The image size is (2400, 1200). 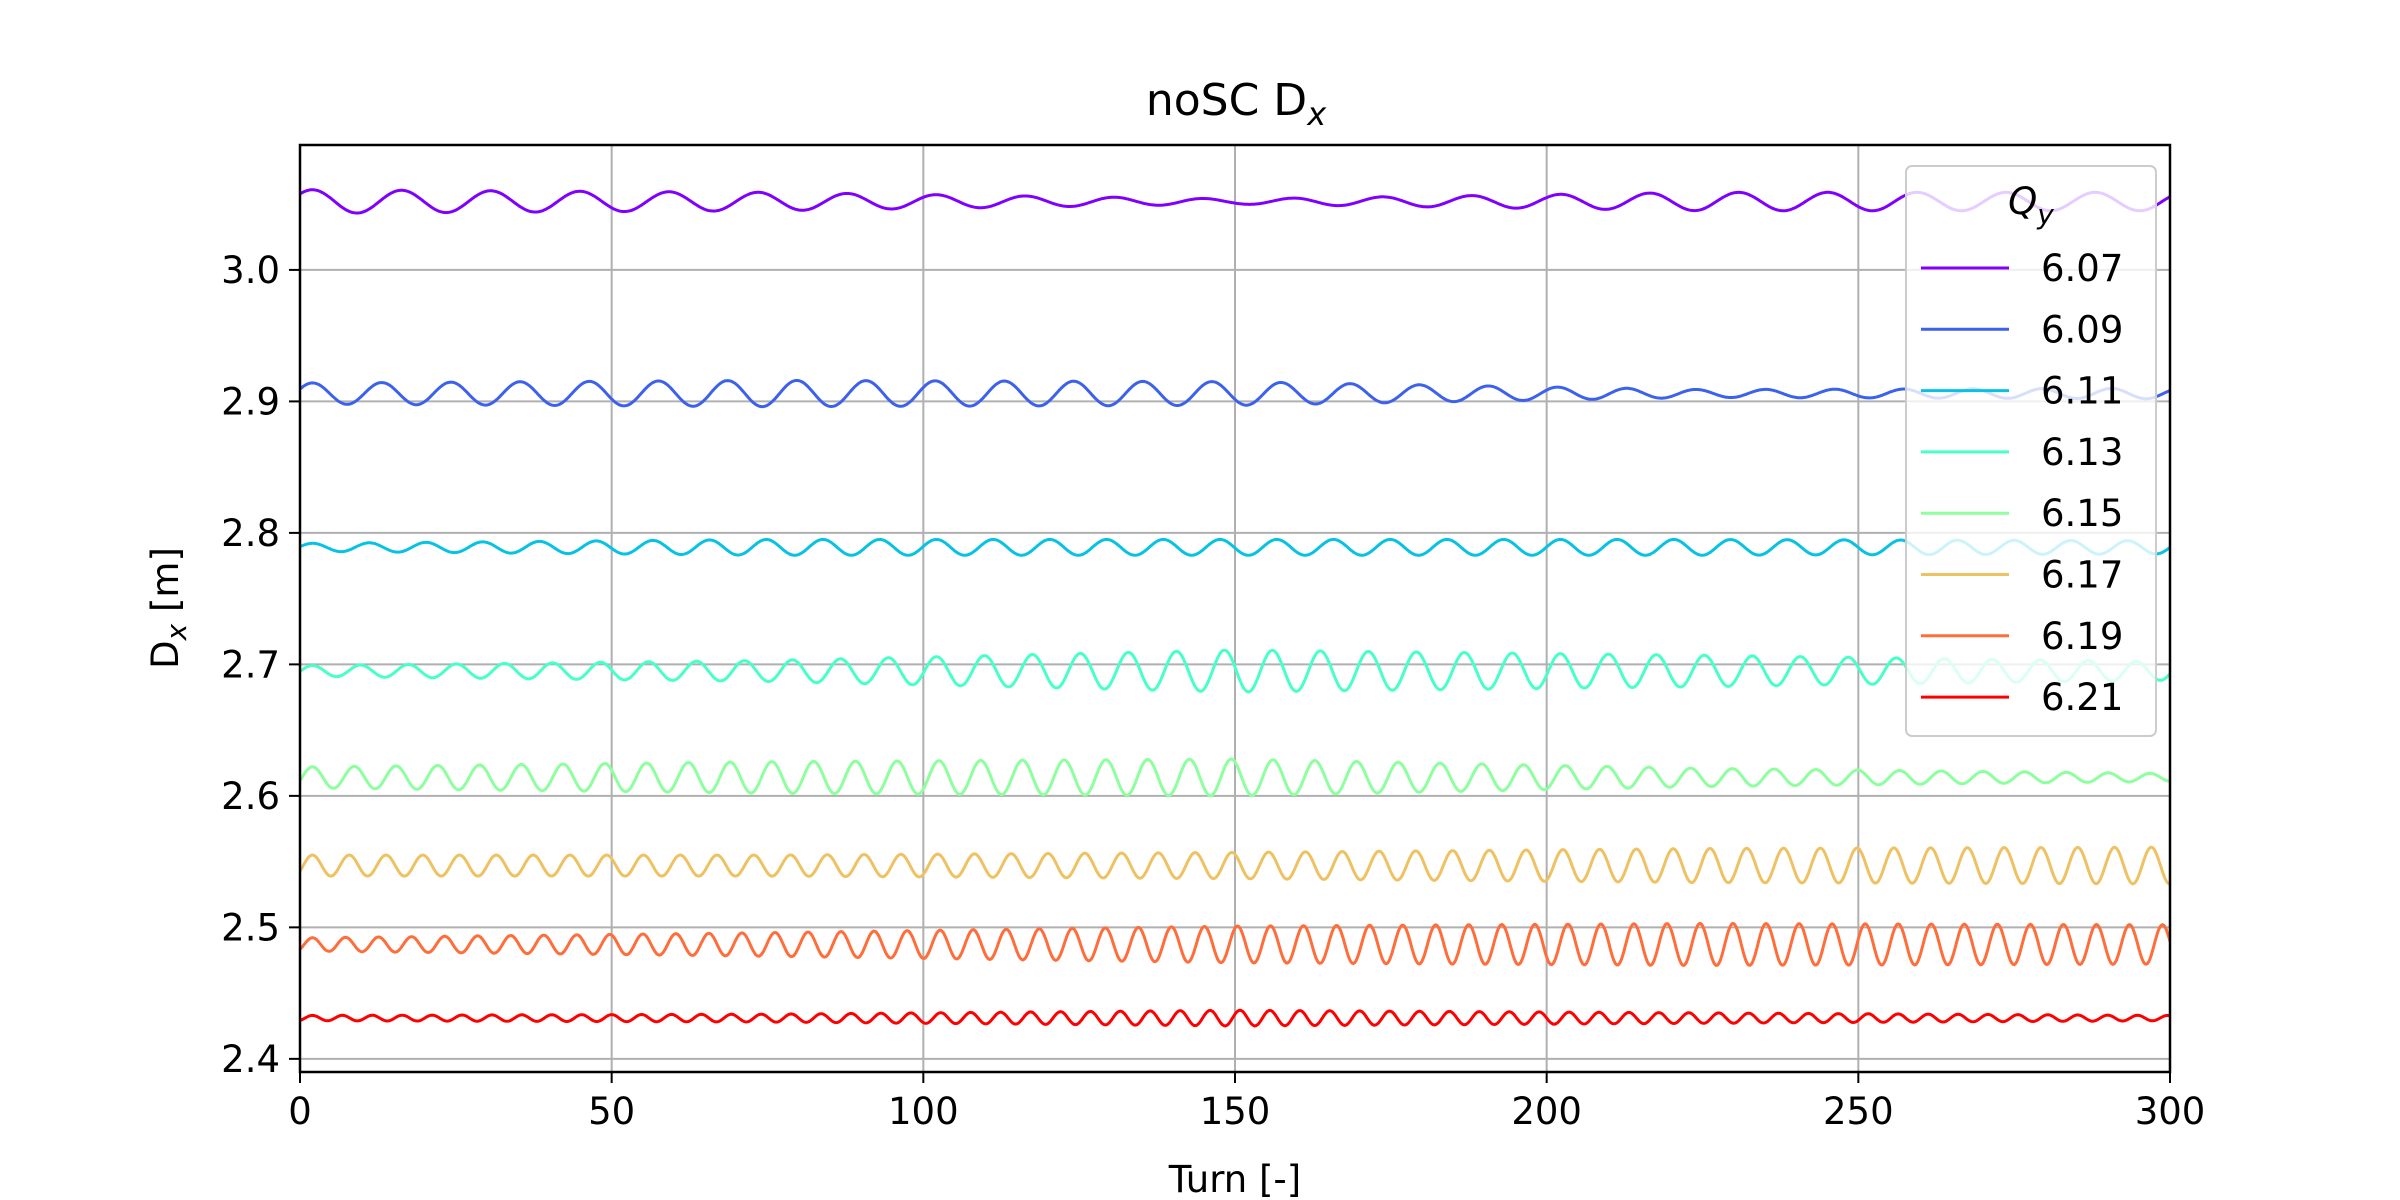 What do you see at coordinates (611, 1111) in the screenshot?
I see `x-tick-label-50: 50` at bounding box center [611, 1111].